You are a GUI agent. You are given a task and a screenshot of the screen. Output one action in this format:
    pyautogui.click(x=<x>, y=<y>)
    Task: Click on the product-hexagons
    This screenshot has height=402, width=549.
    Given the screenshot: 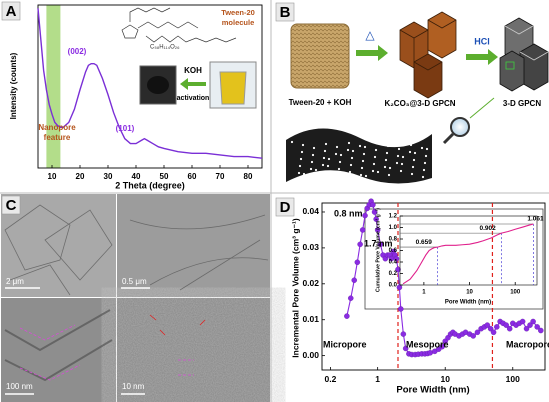 What is the action you would take?
    pyautogui.click(x=524, y=54)
    